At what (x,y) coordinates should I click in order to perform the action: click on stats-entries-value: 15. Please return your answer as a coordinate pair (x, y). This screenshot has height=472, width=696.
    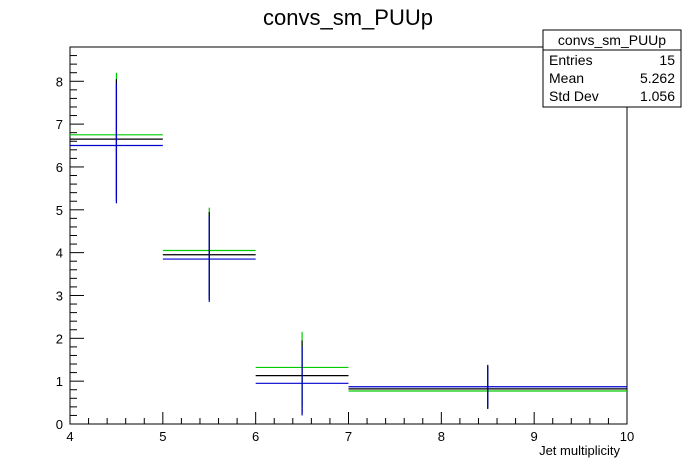
    Looking at the image, I should click on (667, 60).